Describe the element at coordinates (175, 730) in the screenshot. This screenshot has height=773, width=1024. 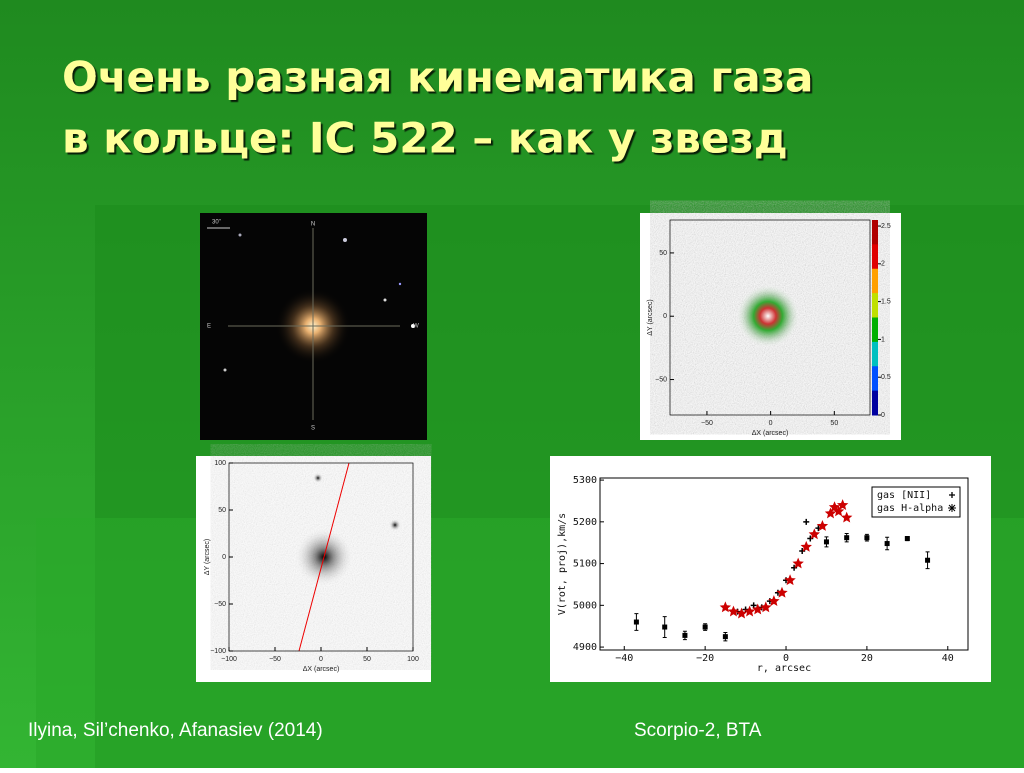
I see `caption: Ilyina, Sil’chenko, Afanasiev (2014)` at that location.